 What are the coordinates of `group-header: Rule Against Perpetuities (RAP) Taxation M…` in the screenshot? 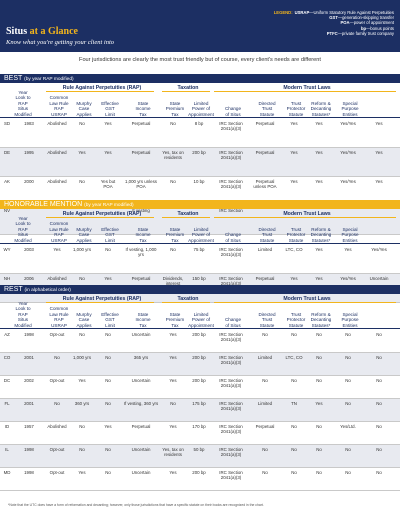 It's located at (200, 299).